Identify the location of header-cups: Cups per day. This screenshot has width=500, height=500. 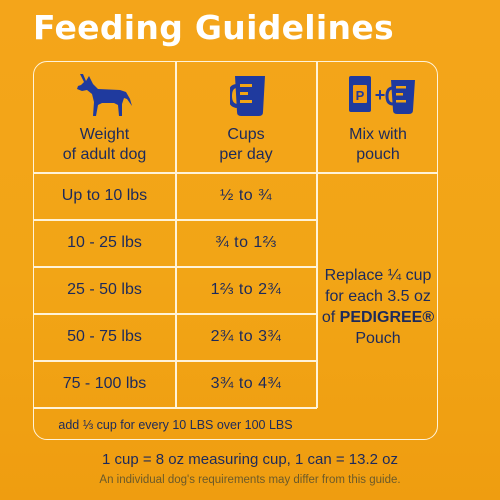
(246, 145).